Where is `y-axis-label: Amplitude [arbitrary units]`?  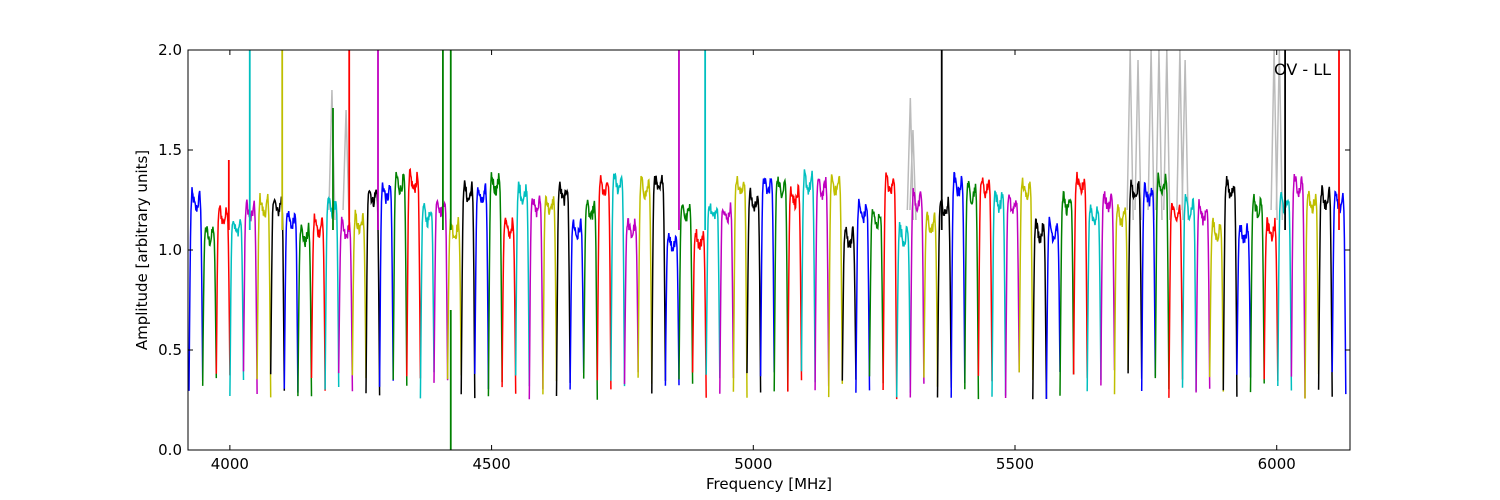
y-axis-label: Amplitude [arbitrary units] is located at coordinates (142, 250).